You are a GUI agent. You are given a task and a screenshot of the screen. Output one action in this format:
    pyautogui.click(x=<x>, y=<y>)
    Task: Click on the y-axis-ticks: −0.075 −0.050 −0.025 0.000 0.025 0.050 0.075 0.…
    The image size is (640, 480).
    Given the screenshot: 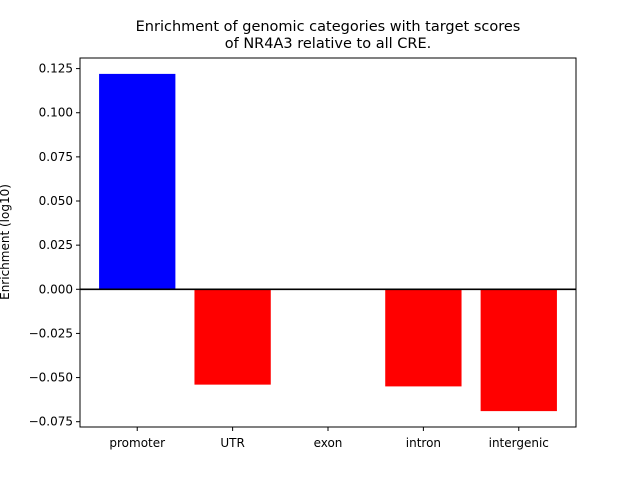 What is the action you would take?
    pyautogui.click(x=54, y=245)
    